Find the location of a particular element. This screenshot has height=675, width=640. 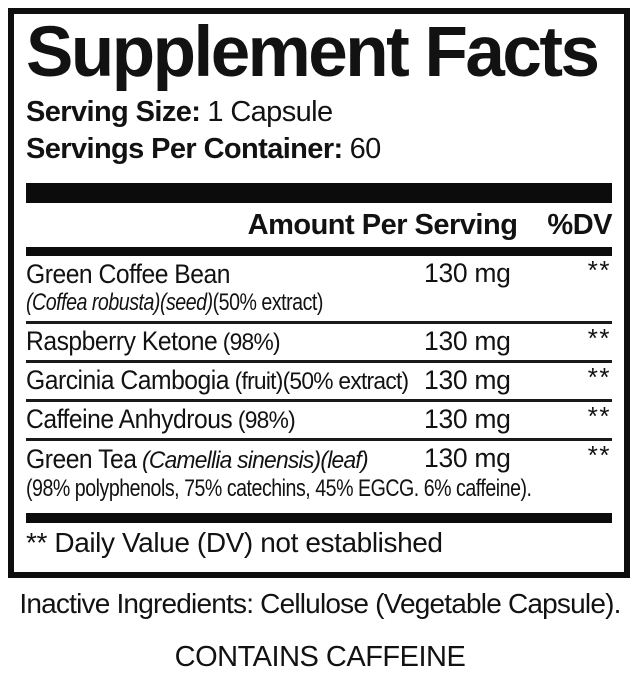

ingredient-note: (fruit)(50% extract) is located at coordinates (322, 381).